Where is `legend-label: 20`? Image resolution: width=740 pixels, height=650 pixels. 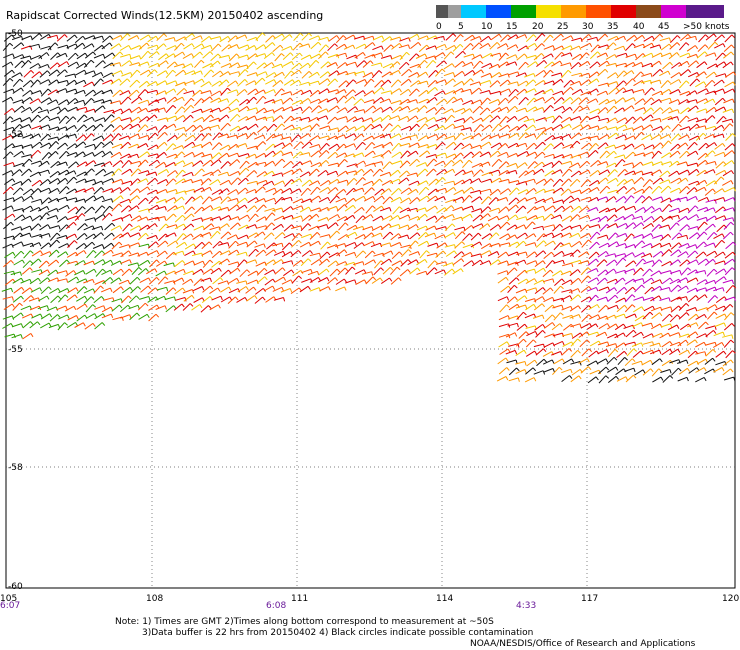
legend-label: 20 is located at coordinates (538, 27).